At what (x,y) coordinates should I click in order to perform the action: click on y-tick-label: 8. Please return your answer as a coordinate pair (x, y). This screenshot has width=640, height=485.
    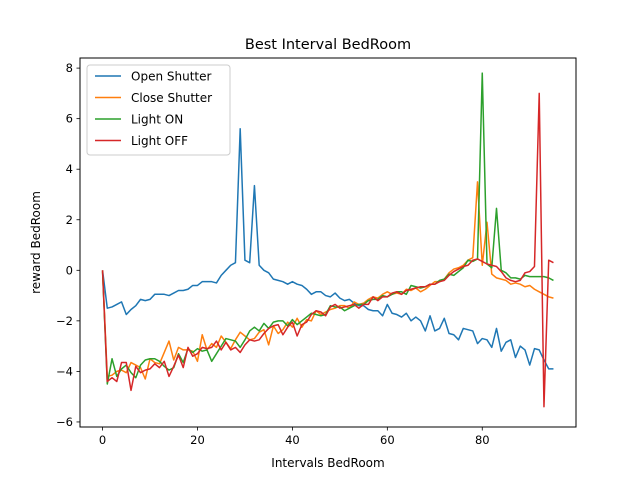
    Looking at the image, I should click on (69, 68).